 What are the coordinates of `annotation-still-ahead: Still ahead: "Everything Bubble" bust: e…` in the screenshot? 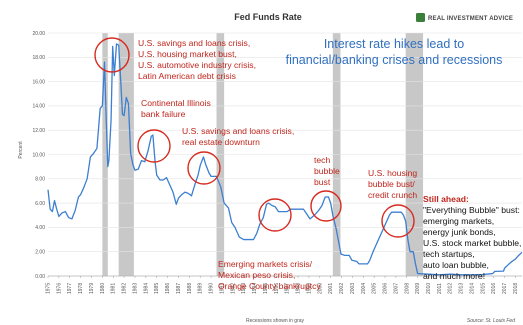 It's located at (472, 237).